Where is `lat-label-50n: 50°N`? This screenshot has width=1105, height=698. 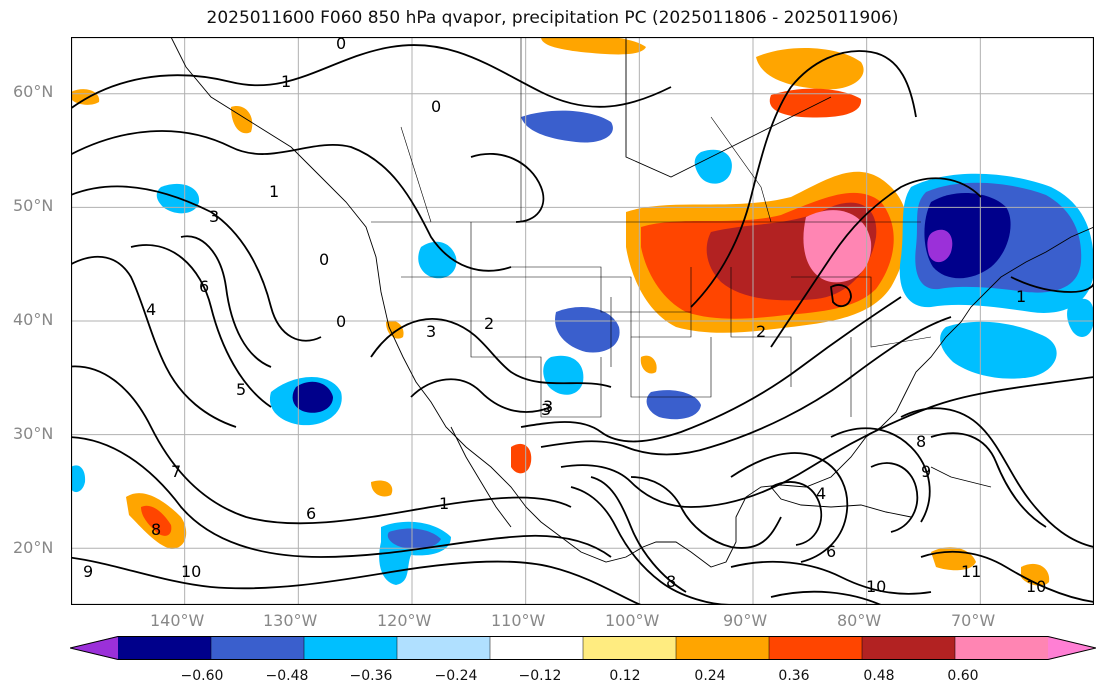 lat-label-50n: 50°N is located at coordinates (33, 205).